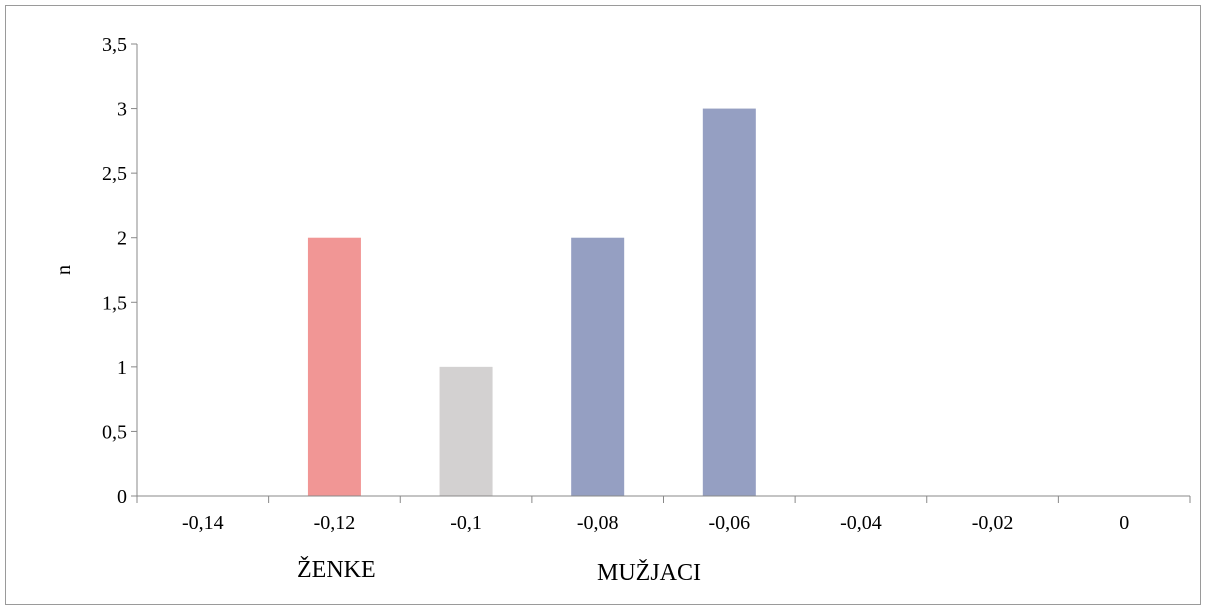 The width and height of the screenshot is (1208, 612). What do you see at coordinates (861, 523) in the screenshot?
I see `x-tick-label: -0,04` at bounding box center [861, 523].